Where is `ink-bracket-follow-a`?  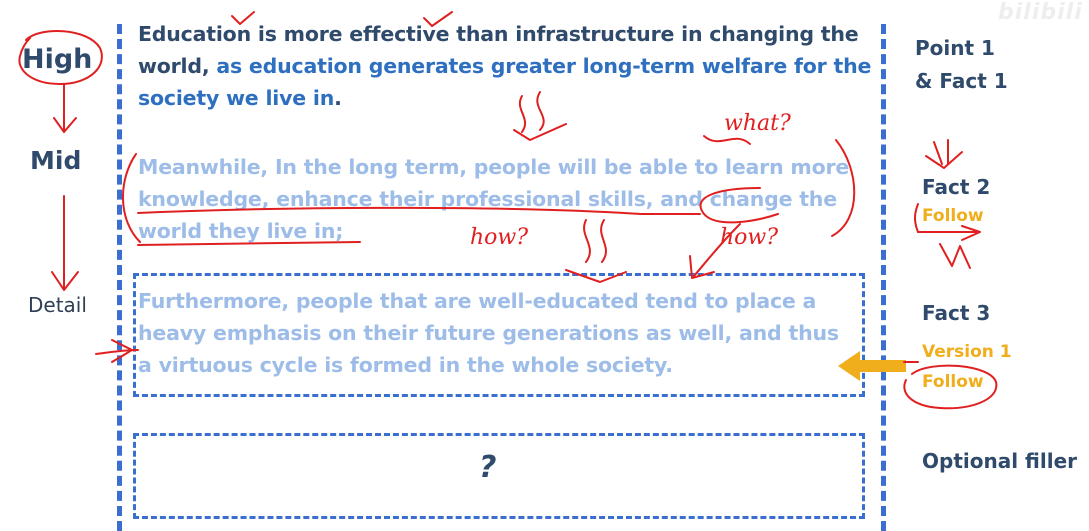
ink-bracket-follow-a is located at coordinates (916, 218).